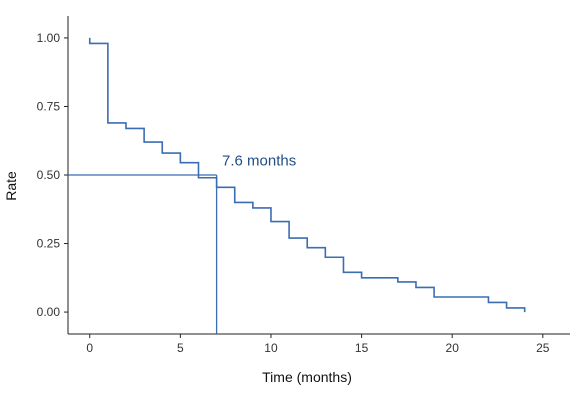 This screenshot has width=576, height=408. What do you see at coordinates (49, 244) in the screenshot?
I see `y-tick-label: 0.25` at bounding box center [49, 244].